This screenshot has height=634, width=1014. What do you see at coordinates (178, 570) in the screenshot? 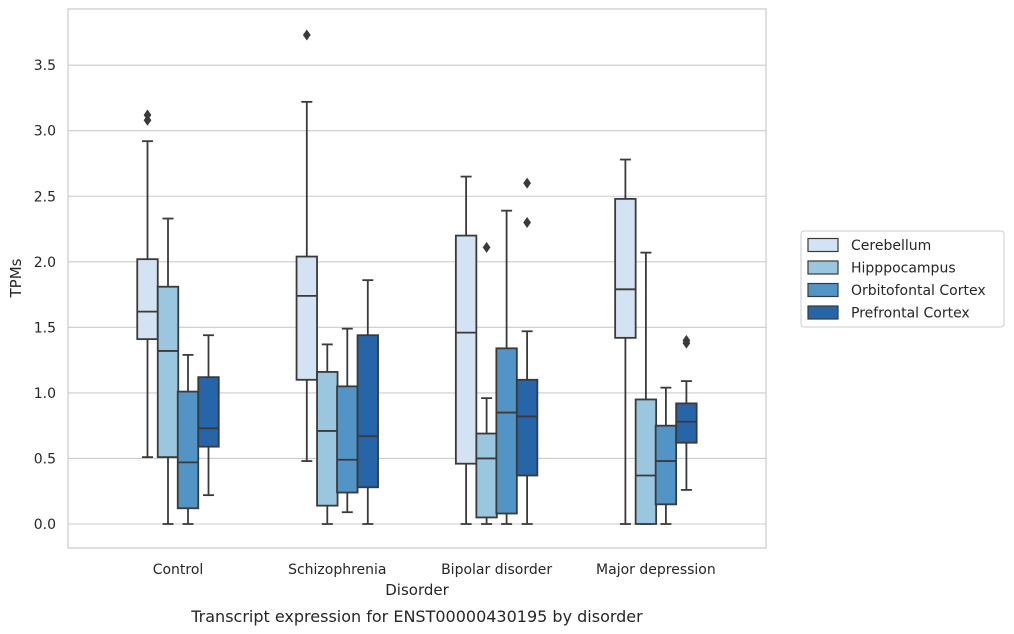
I see `x-tick-label: Control` at bounding box center [178, 570].